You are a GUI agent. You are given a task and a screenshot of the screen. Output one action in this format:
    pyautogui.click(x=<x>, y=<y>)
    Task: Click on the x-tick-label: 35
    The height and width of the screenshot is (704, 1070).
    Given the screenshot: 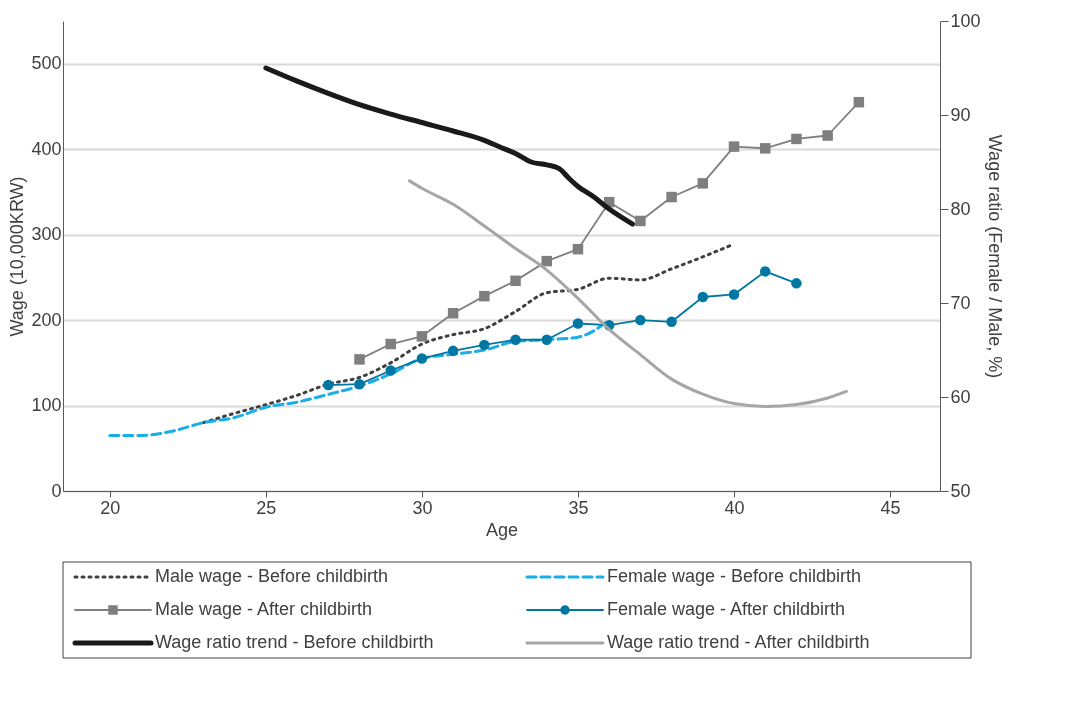 What is the action you would take?
    pyautogui.click(x=578, y=507)
    